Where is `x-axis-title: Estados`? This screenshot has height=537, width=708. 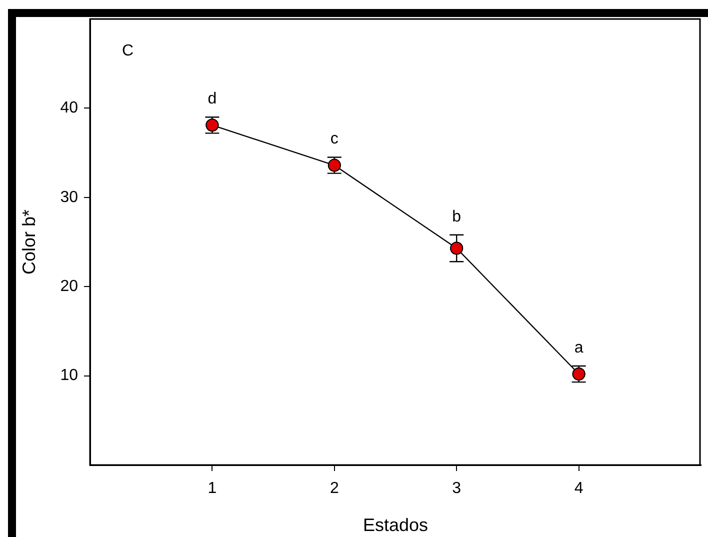 x-axis-title: Estados is located at coordinates (395, 525).